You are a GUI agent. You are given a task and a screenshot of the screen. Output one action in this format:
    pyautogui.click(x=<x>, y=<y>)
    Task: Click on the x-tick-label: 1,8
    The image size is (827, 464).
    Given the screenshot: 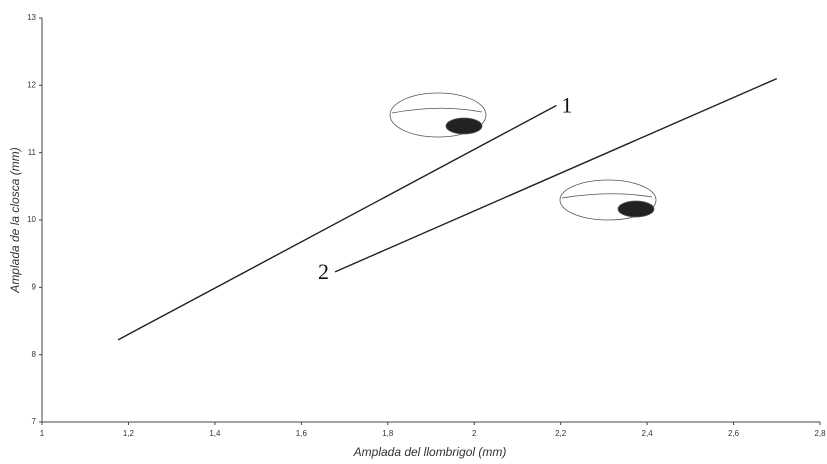 What is the action you would take?
    pyautogui.click(x=388, y=433)
    